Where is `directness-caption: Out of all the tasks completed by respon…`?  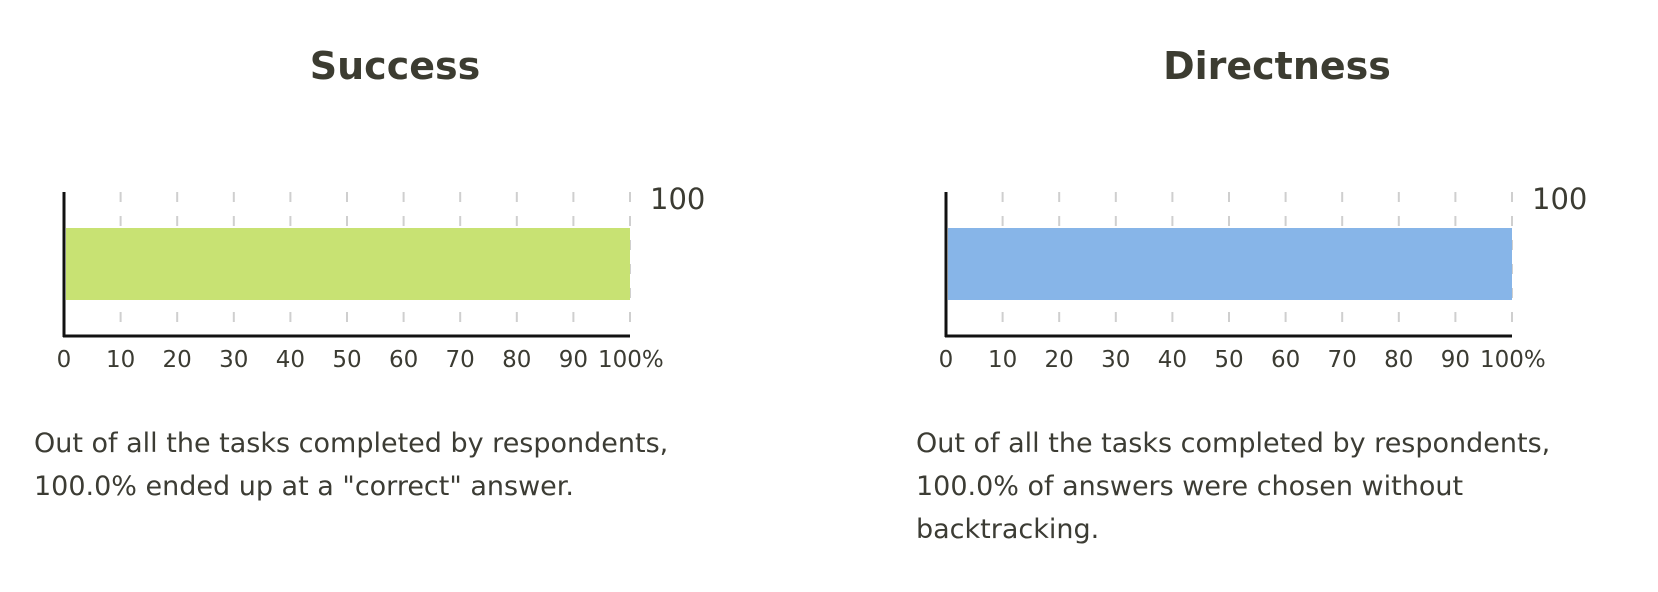
directness-caption: Out of all the tasks completed by respon… is located at coordinates (1233, 486).